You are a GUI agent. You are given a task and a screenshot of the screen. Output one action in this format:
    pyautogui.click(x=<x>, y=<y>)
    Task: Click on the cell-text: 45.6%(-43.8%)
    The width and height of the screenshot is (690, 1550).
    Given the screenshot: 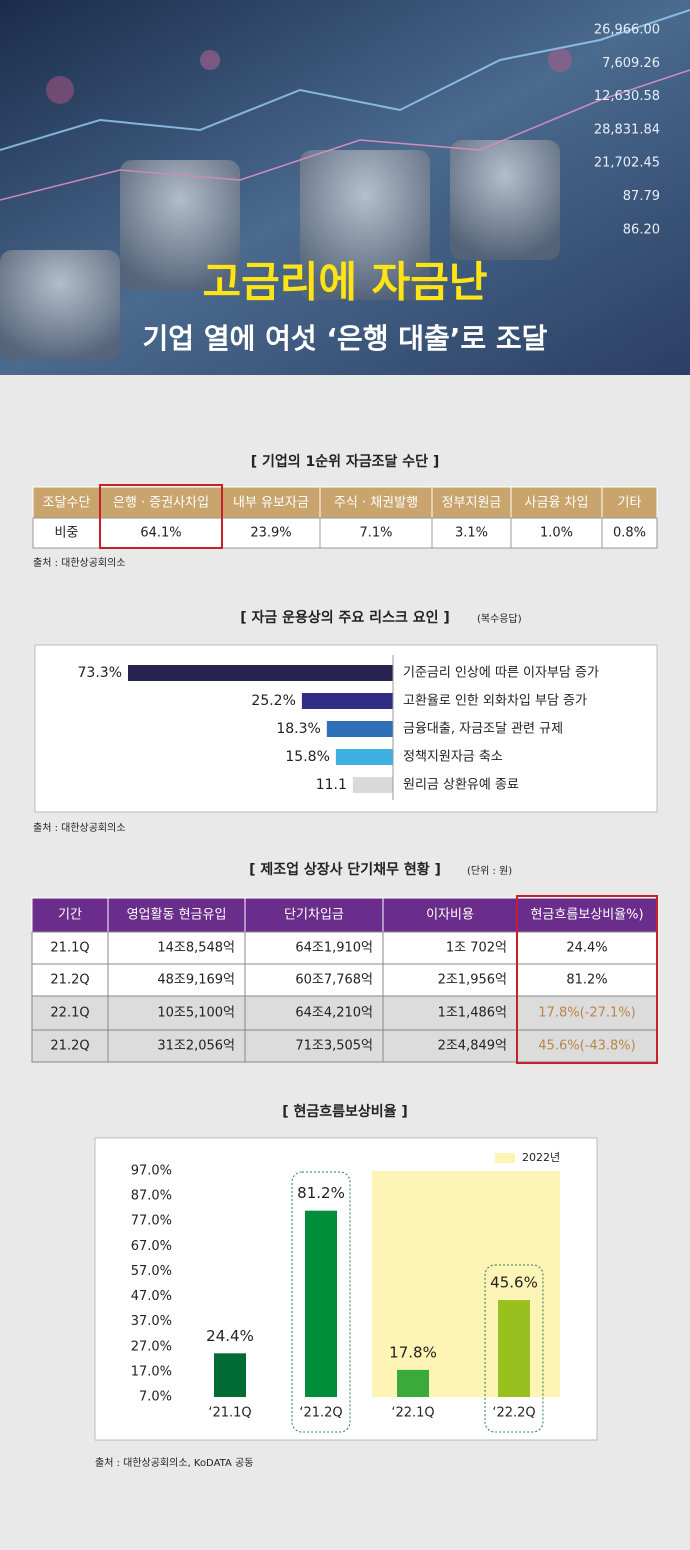 What is the action you would take?
    pyautogui.click(x=586, y=1046)
    